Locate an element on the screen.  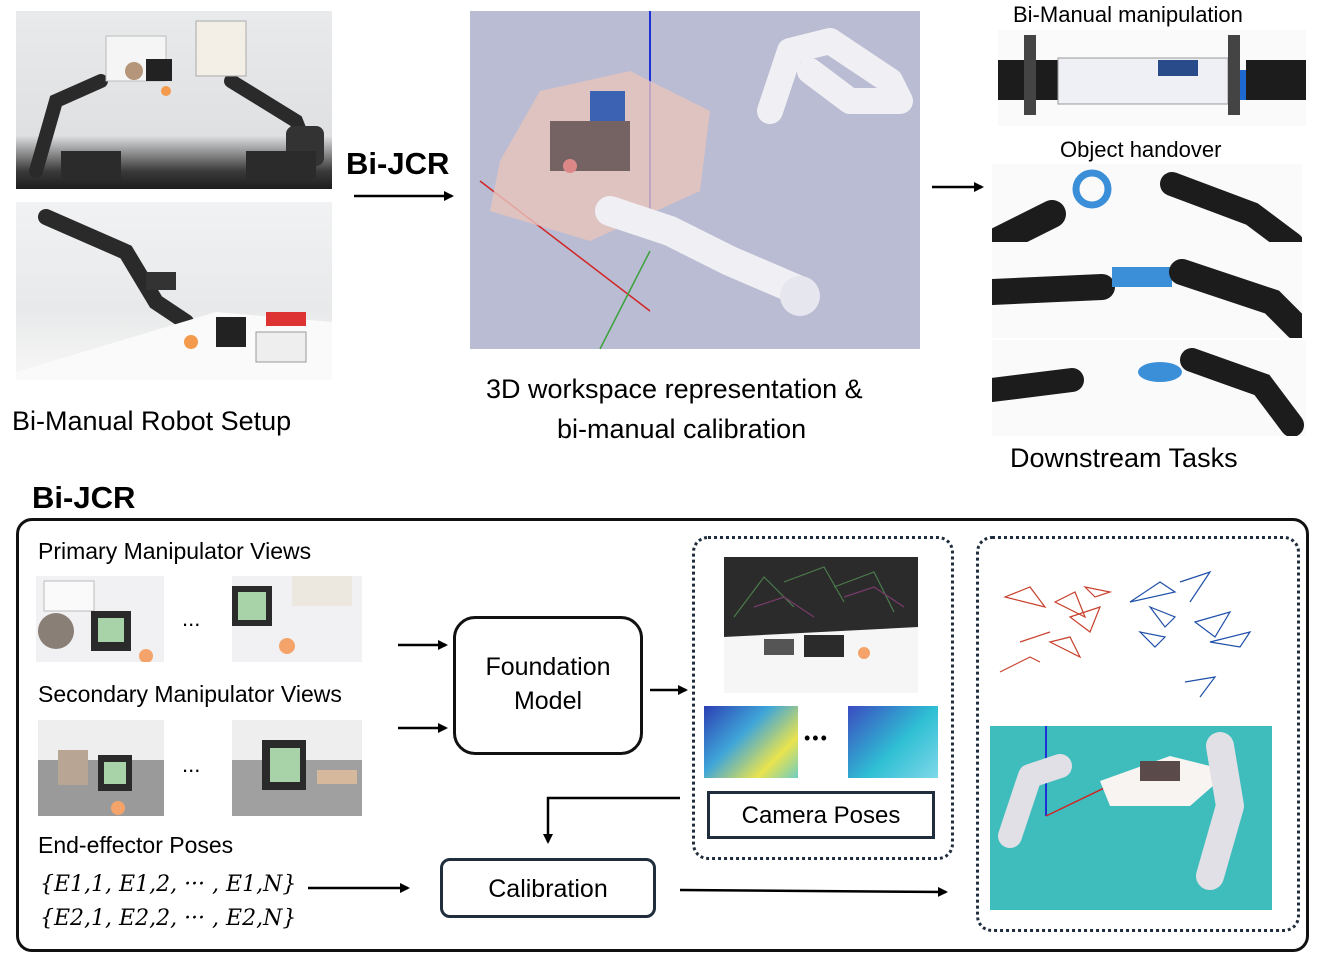
workspace-caption-line2: bi-manual calibration is located at coordinates (682, 429).